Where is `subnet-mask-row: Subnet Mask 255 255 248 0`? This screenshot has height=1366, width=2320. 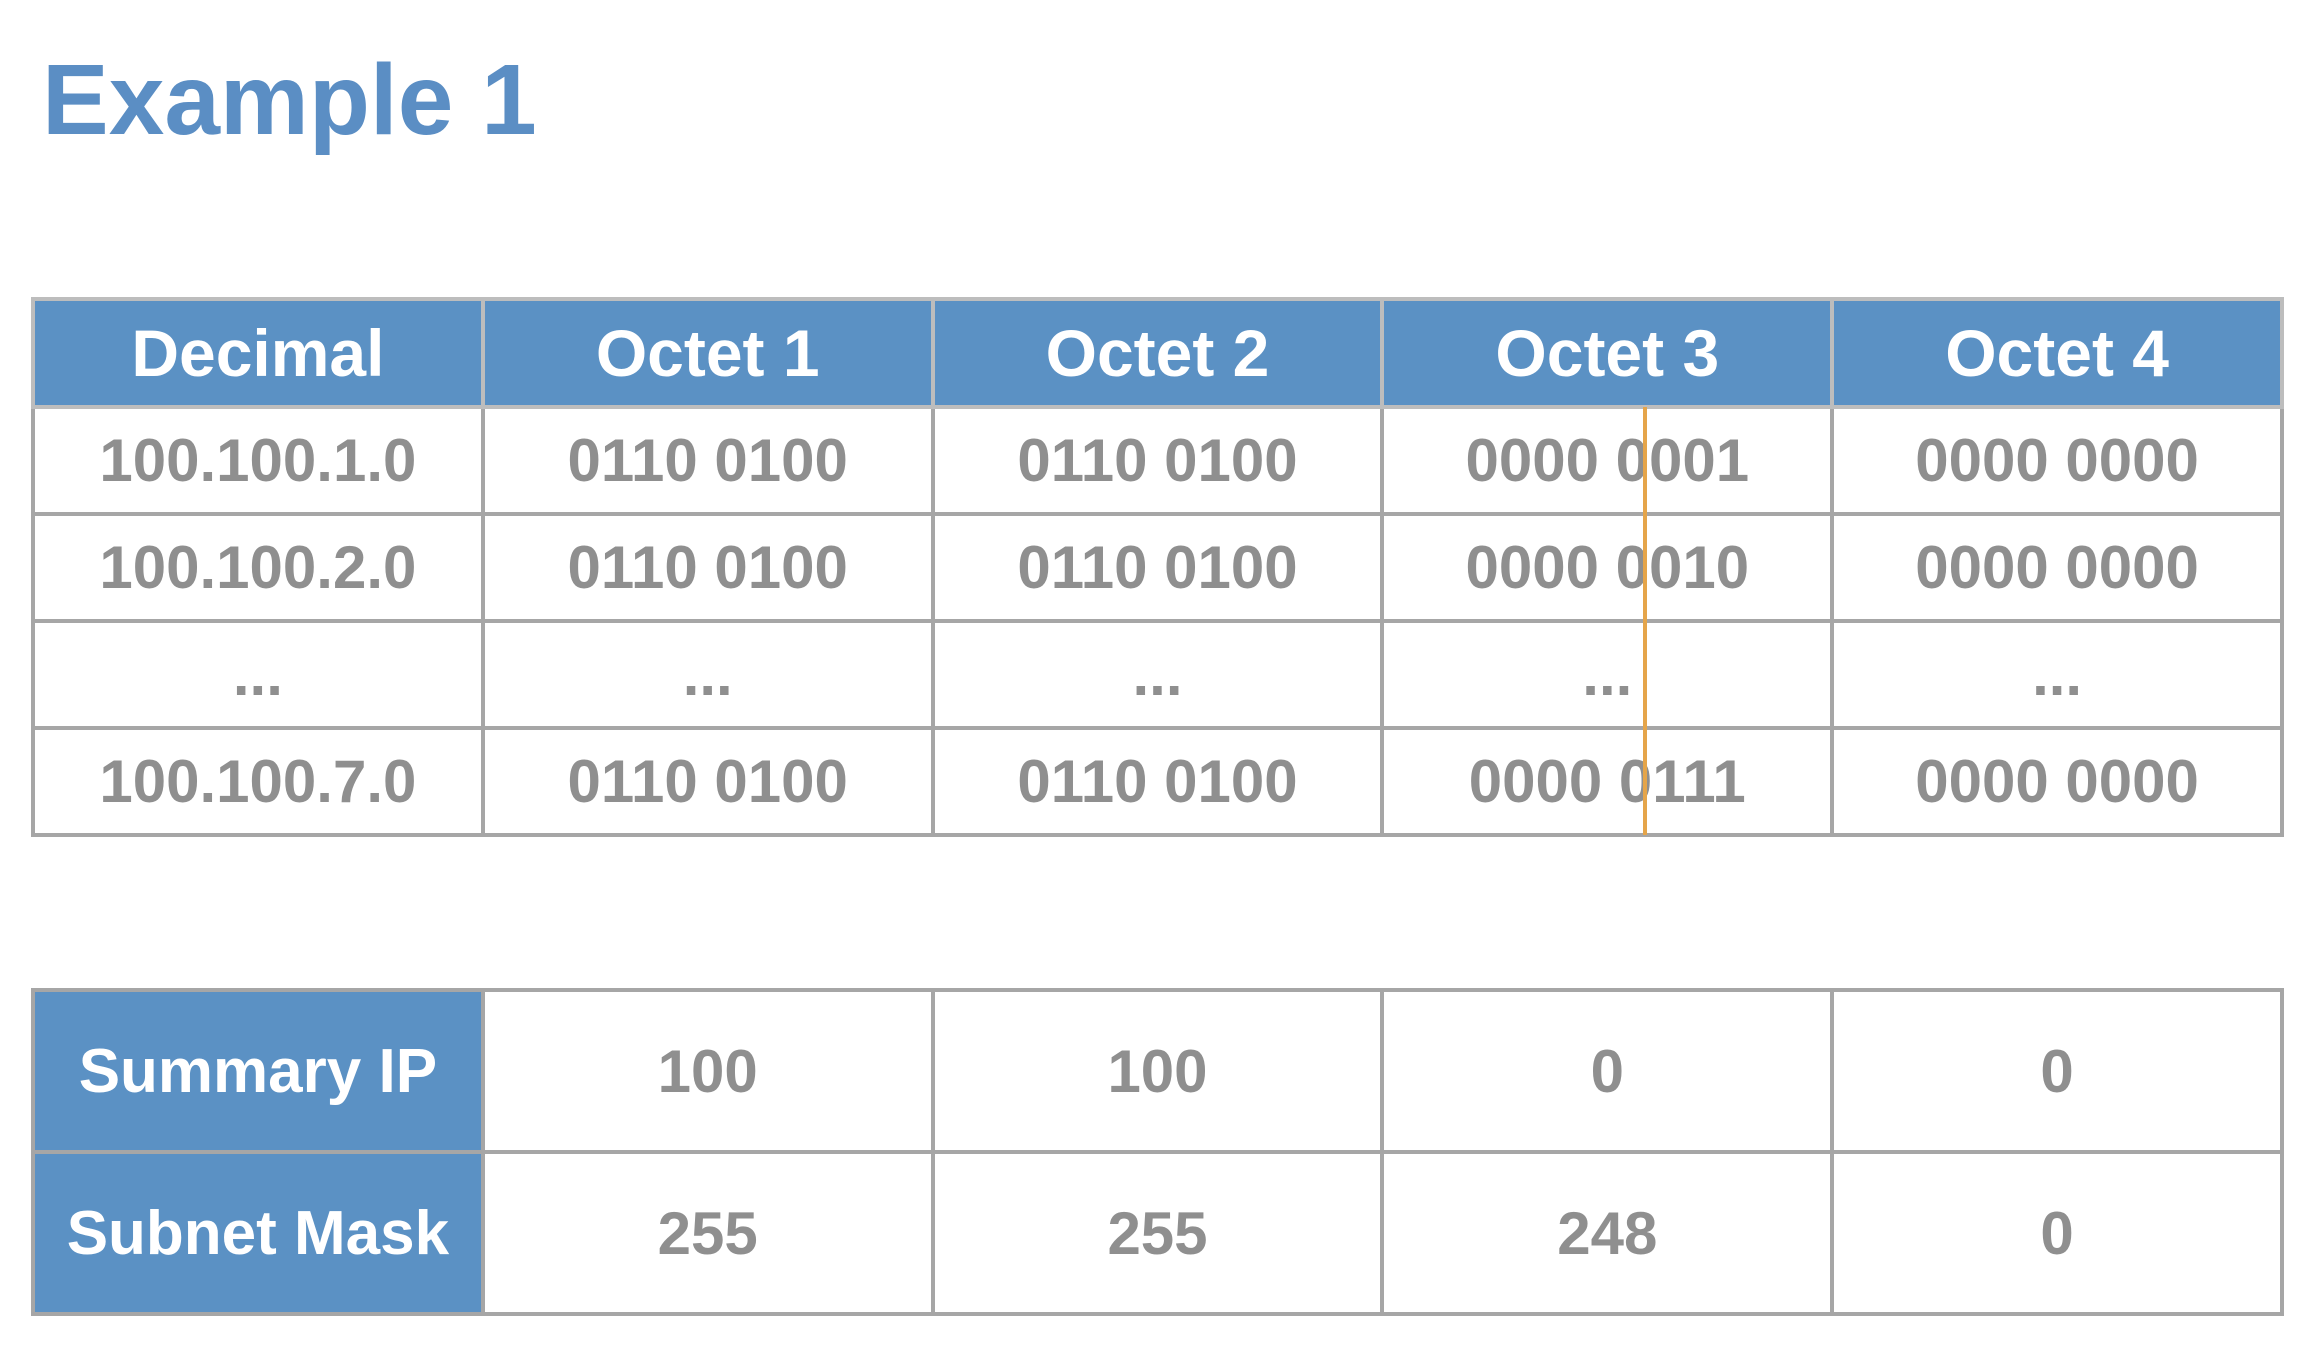
subnet-mask-row: Subnet Mask 255 255 248 0 is located at coordinates (1157, 1233).